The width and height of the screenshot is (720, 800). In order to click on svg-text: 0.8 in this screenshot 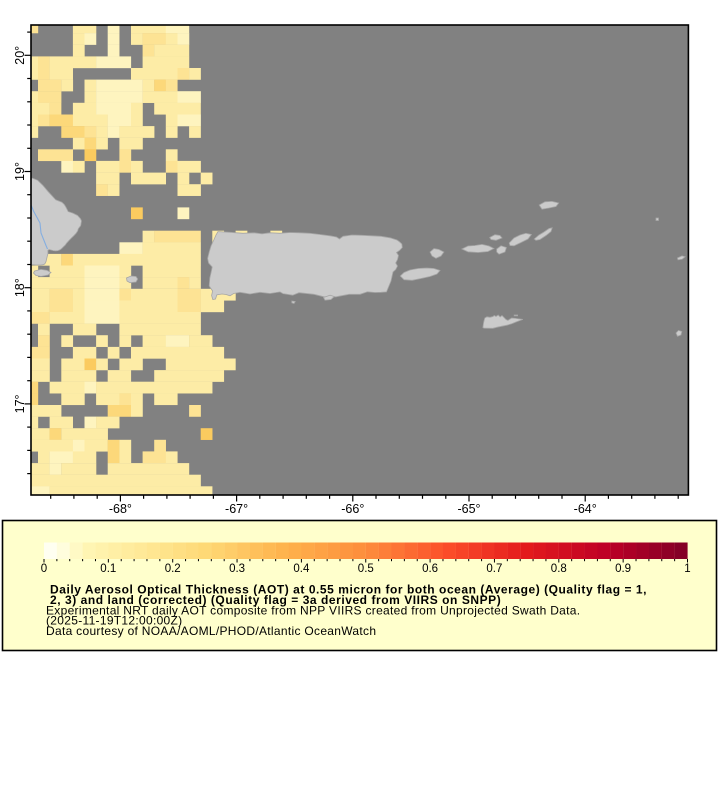, I will do `click(559, 569)`.